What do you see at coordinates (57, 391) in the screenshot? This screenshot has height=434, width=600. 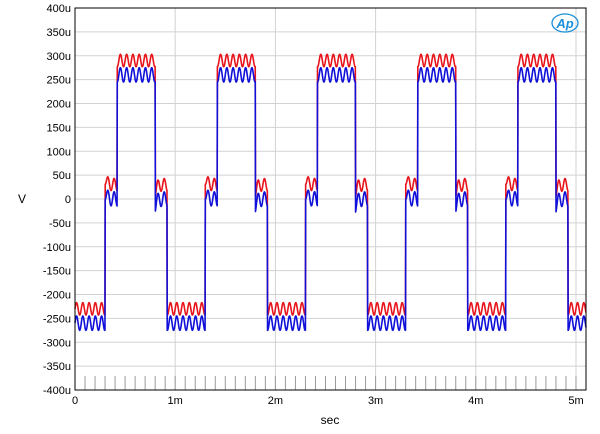 I see `y-tick-label: -400u` at bounding box center [57, 391].